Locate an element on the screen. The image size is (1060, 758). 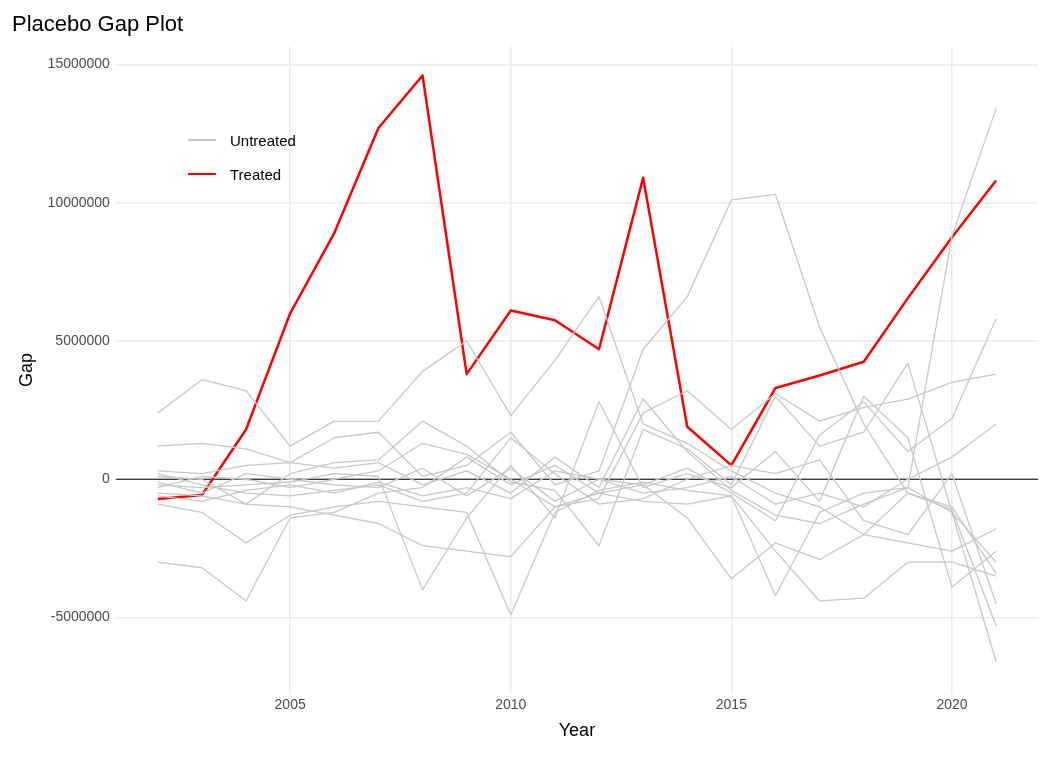
y-axis-title: Gap is located at coordinates (25, 370).